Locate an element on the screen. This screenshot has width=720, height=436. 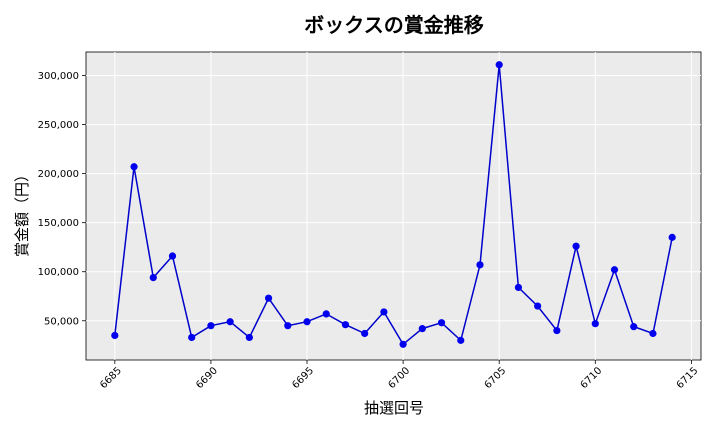
x-tick-label: 6690 is located at coordinates (207, 378).